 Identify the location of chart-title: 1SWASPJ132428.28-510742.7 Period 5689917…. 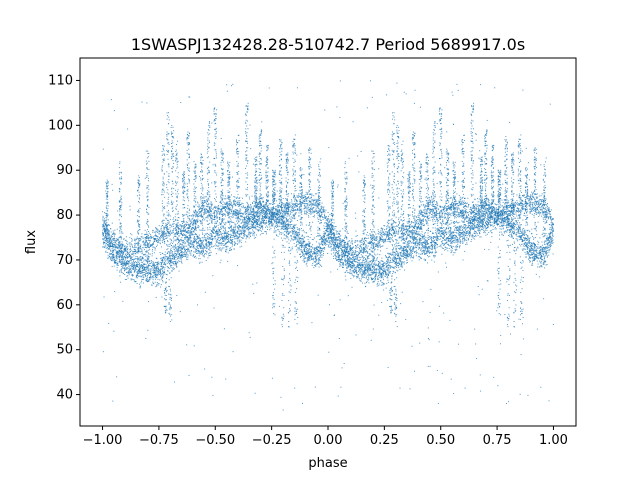
(328, 44).